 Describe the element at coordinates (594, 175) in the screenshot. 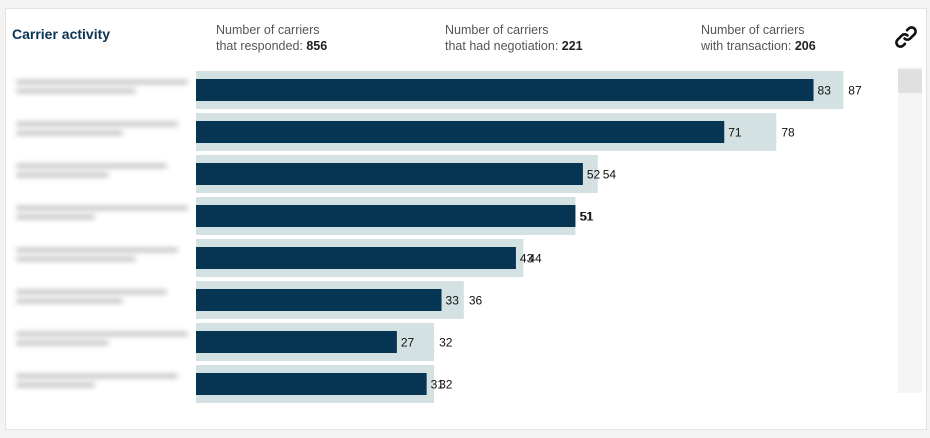

I see `value-label-front-2: 52` at that location.